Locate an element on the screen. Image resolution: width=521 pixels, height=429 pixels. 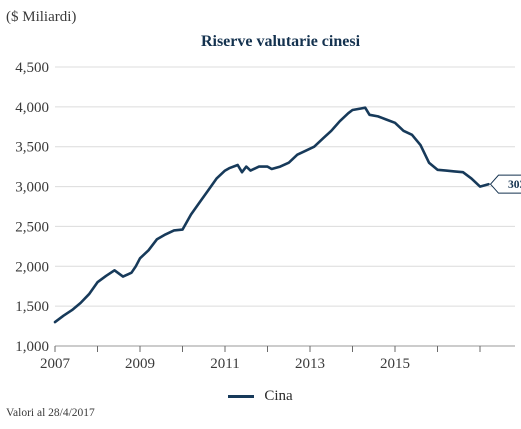
legend: Cina is located at coordinates (260, 396).